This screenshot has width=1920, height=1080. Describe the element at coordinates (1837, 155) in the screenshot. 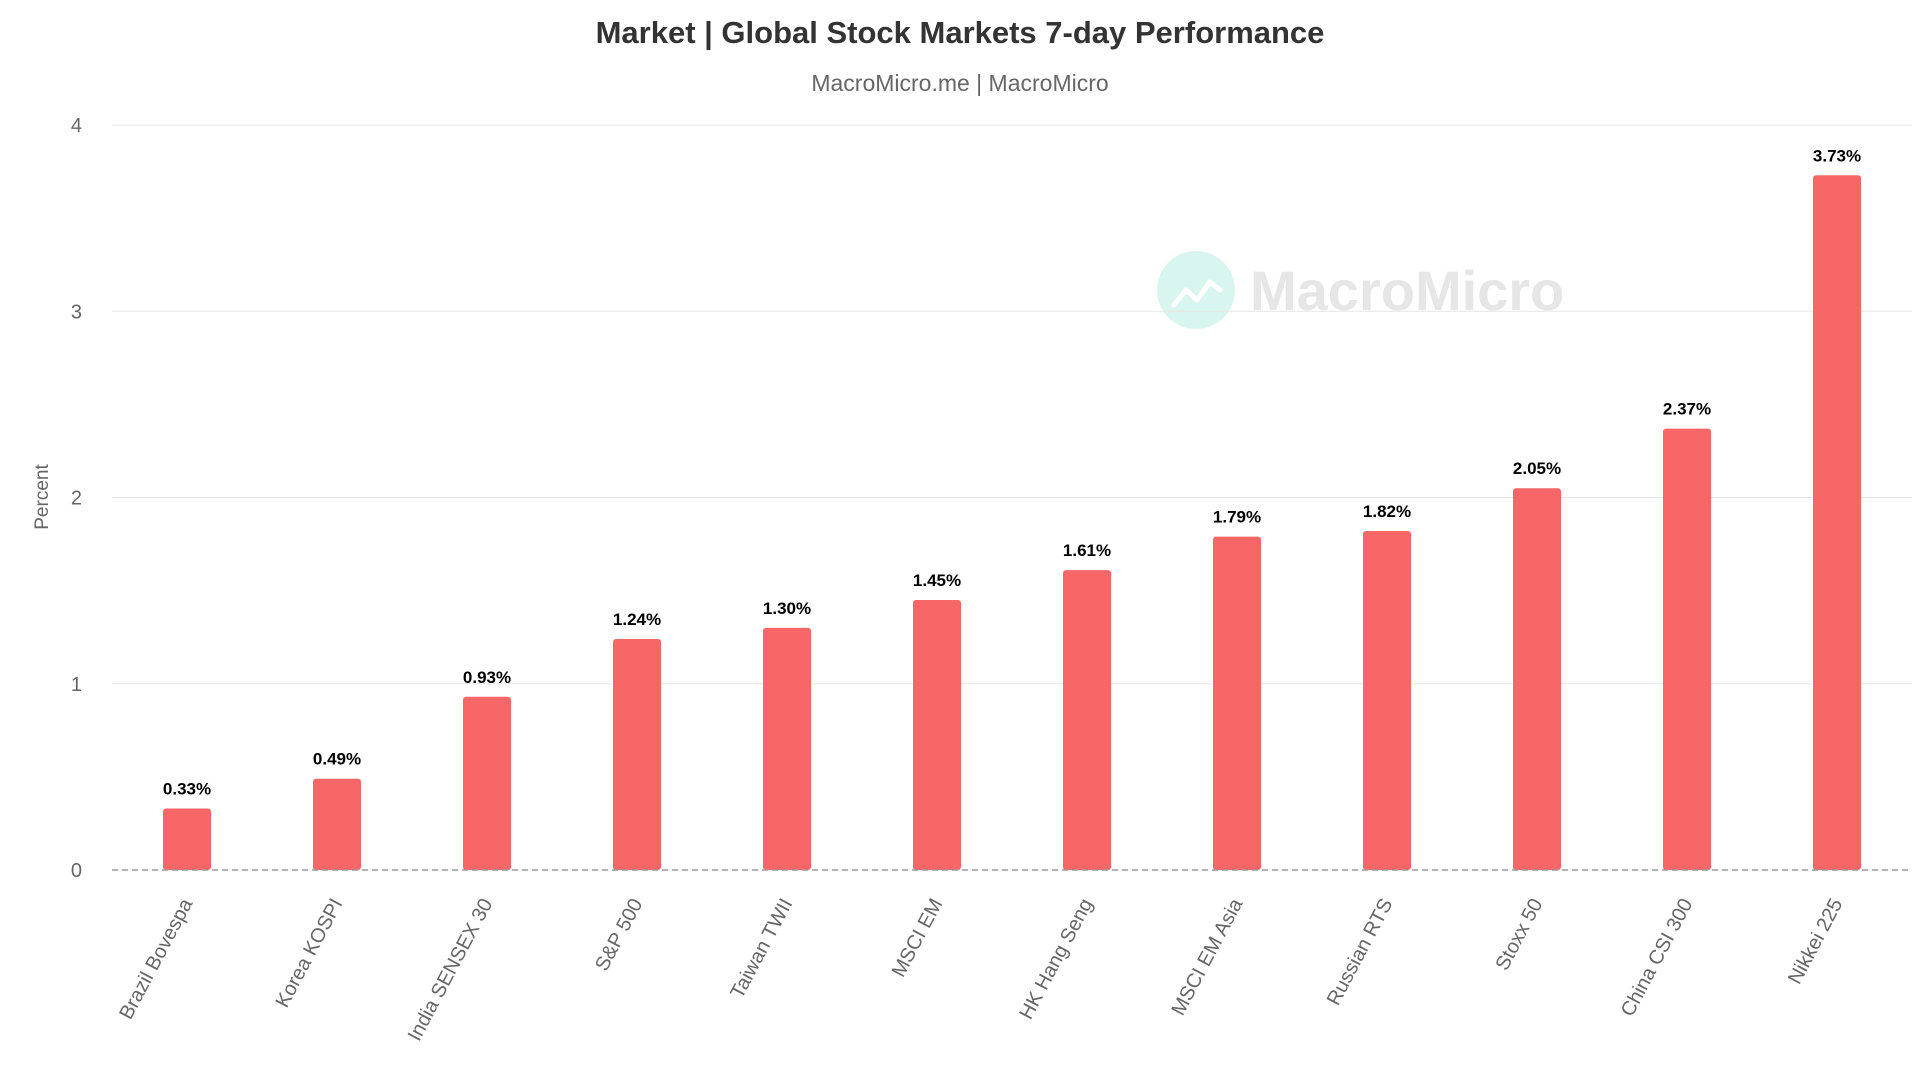

I see `data-label: 3.73%` at that location.